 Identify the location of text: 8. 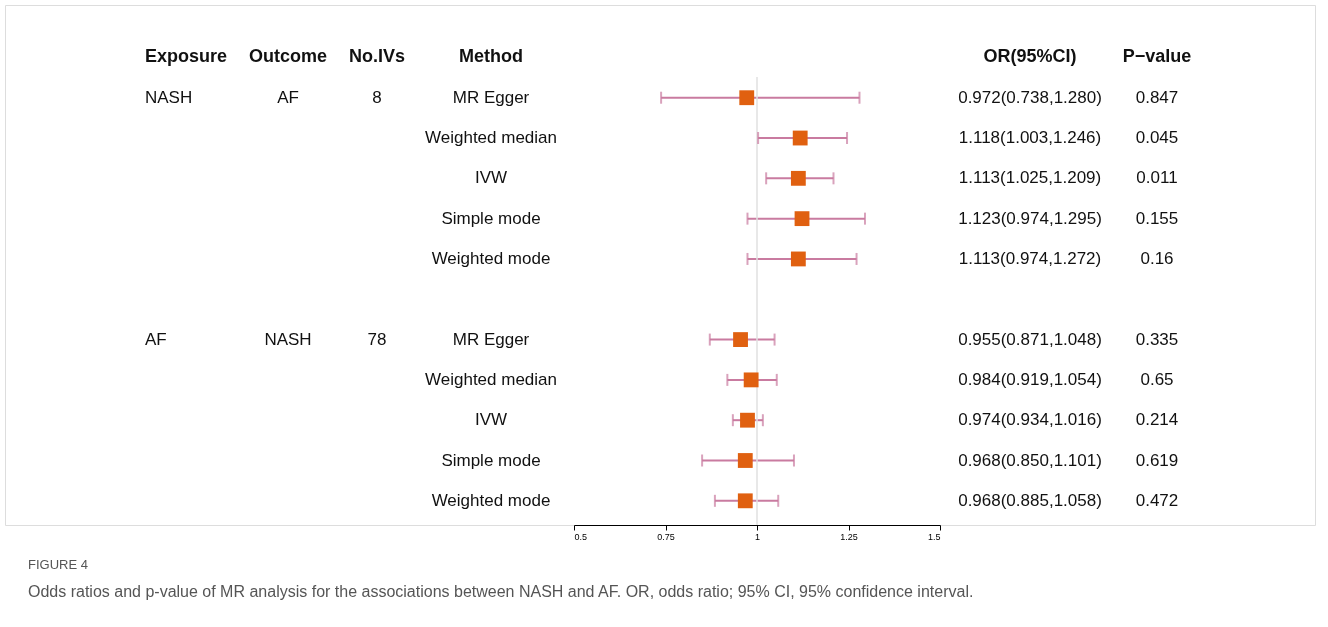
(377, 97).